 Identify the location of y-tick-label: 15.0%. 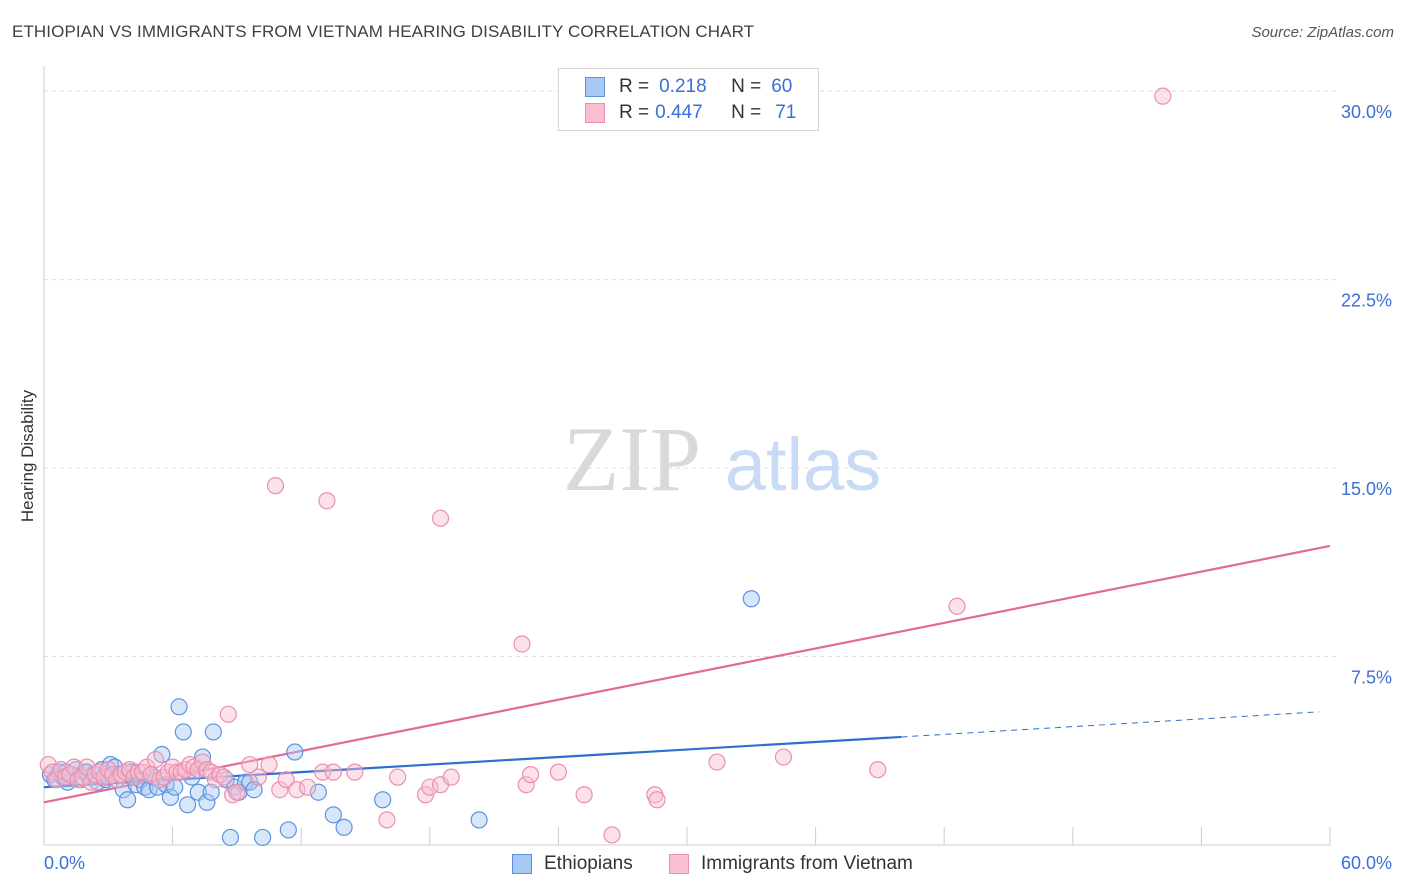
(1366, 489).